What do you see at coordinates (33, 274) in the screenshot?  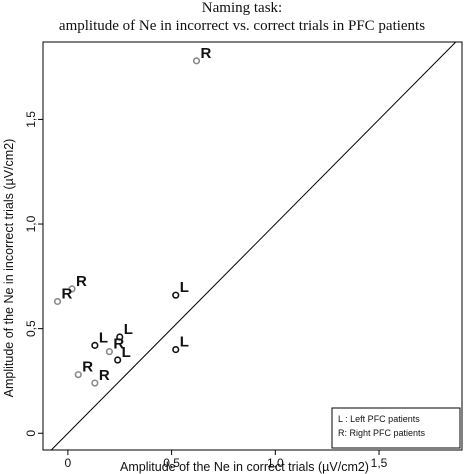 I see `y-axis: 0 0,5 1,0 1,5` at bounding box center [33, 274].